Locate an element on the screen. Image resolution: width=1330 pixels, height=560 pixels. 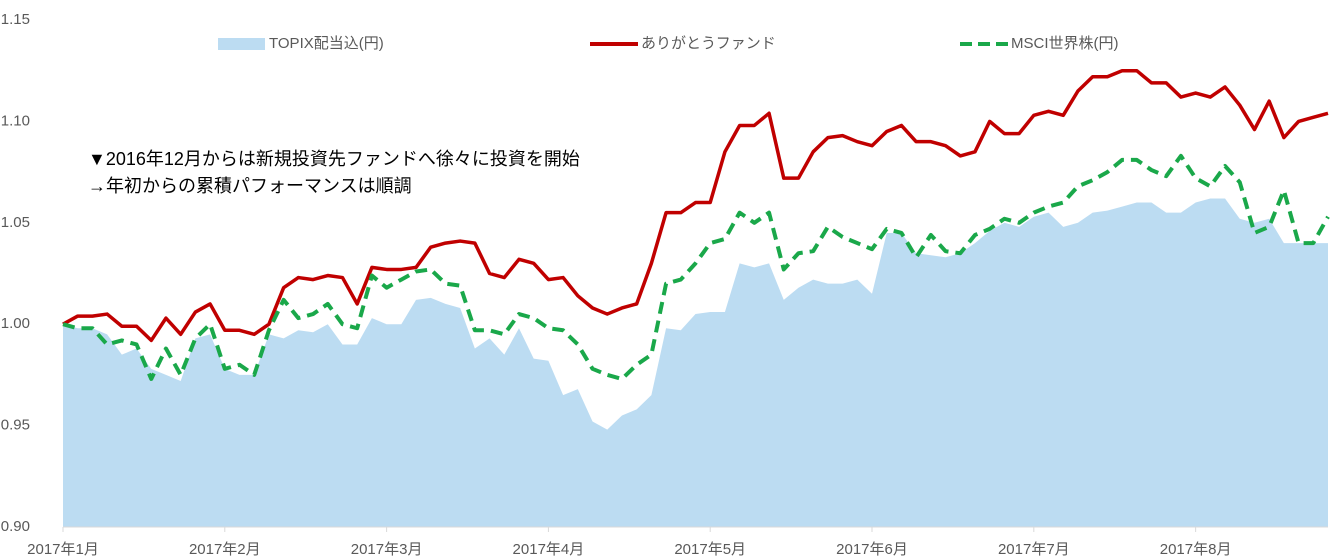
legend-label: ありがとうファンド is located at coordinates (708, 43).